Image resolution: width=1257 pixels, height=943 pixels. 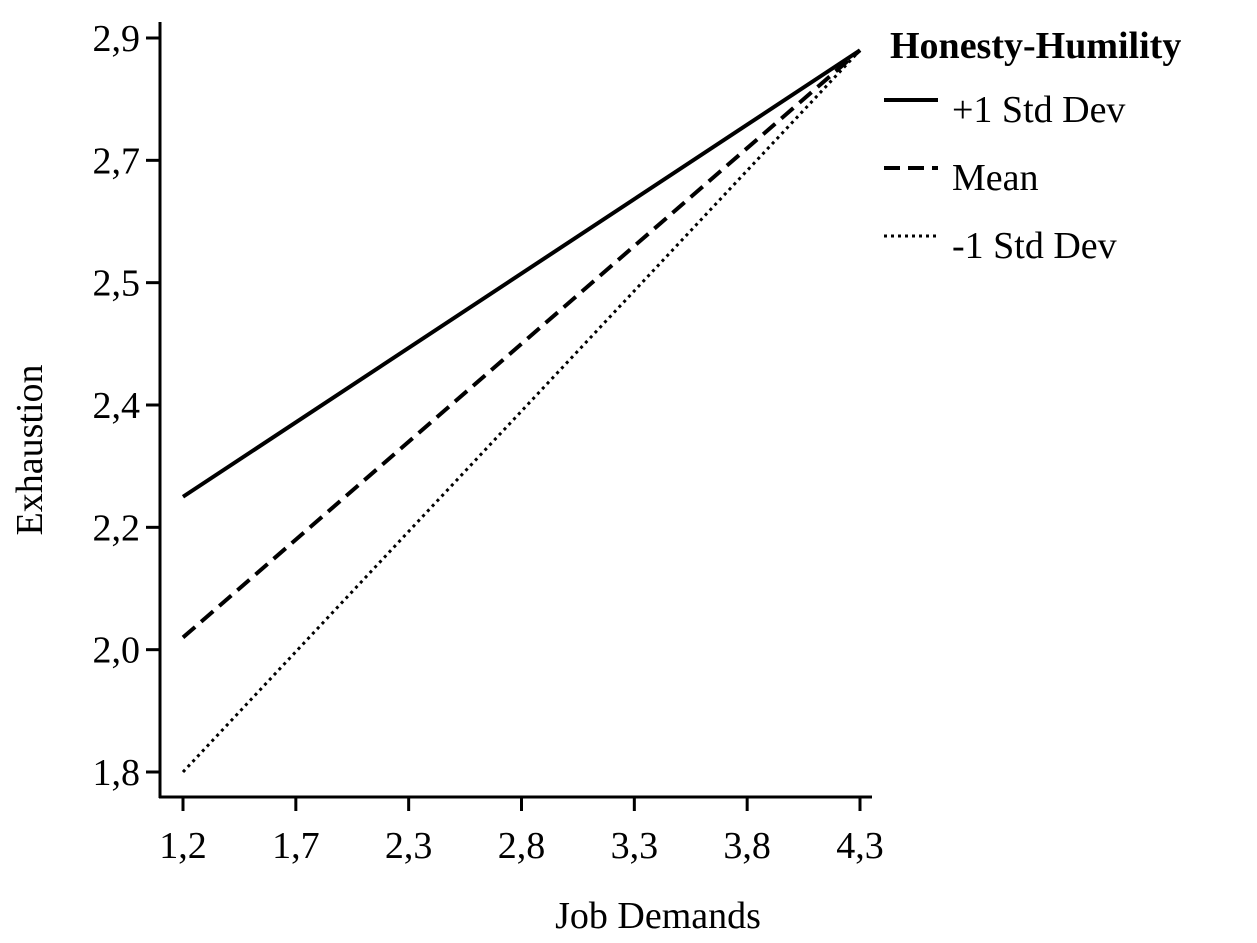 I want to click on y-tick-label: 2,0, so click(x=117, y=651).